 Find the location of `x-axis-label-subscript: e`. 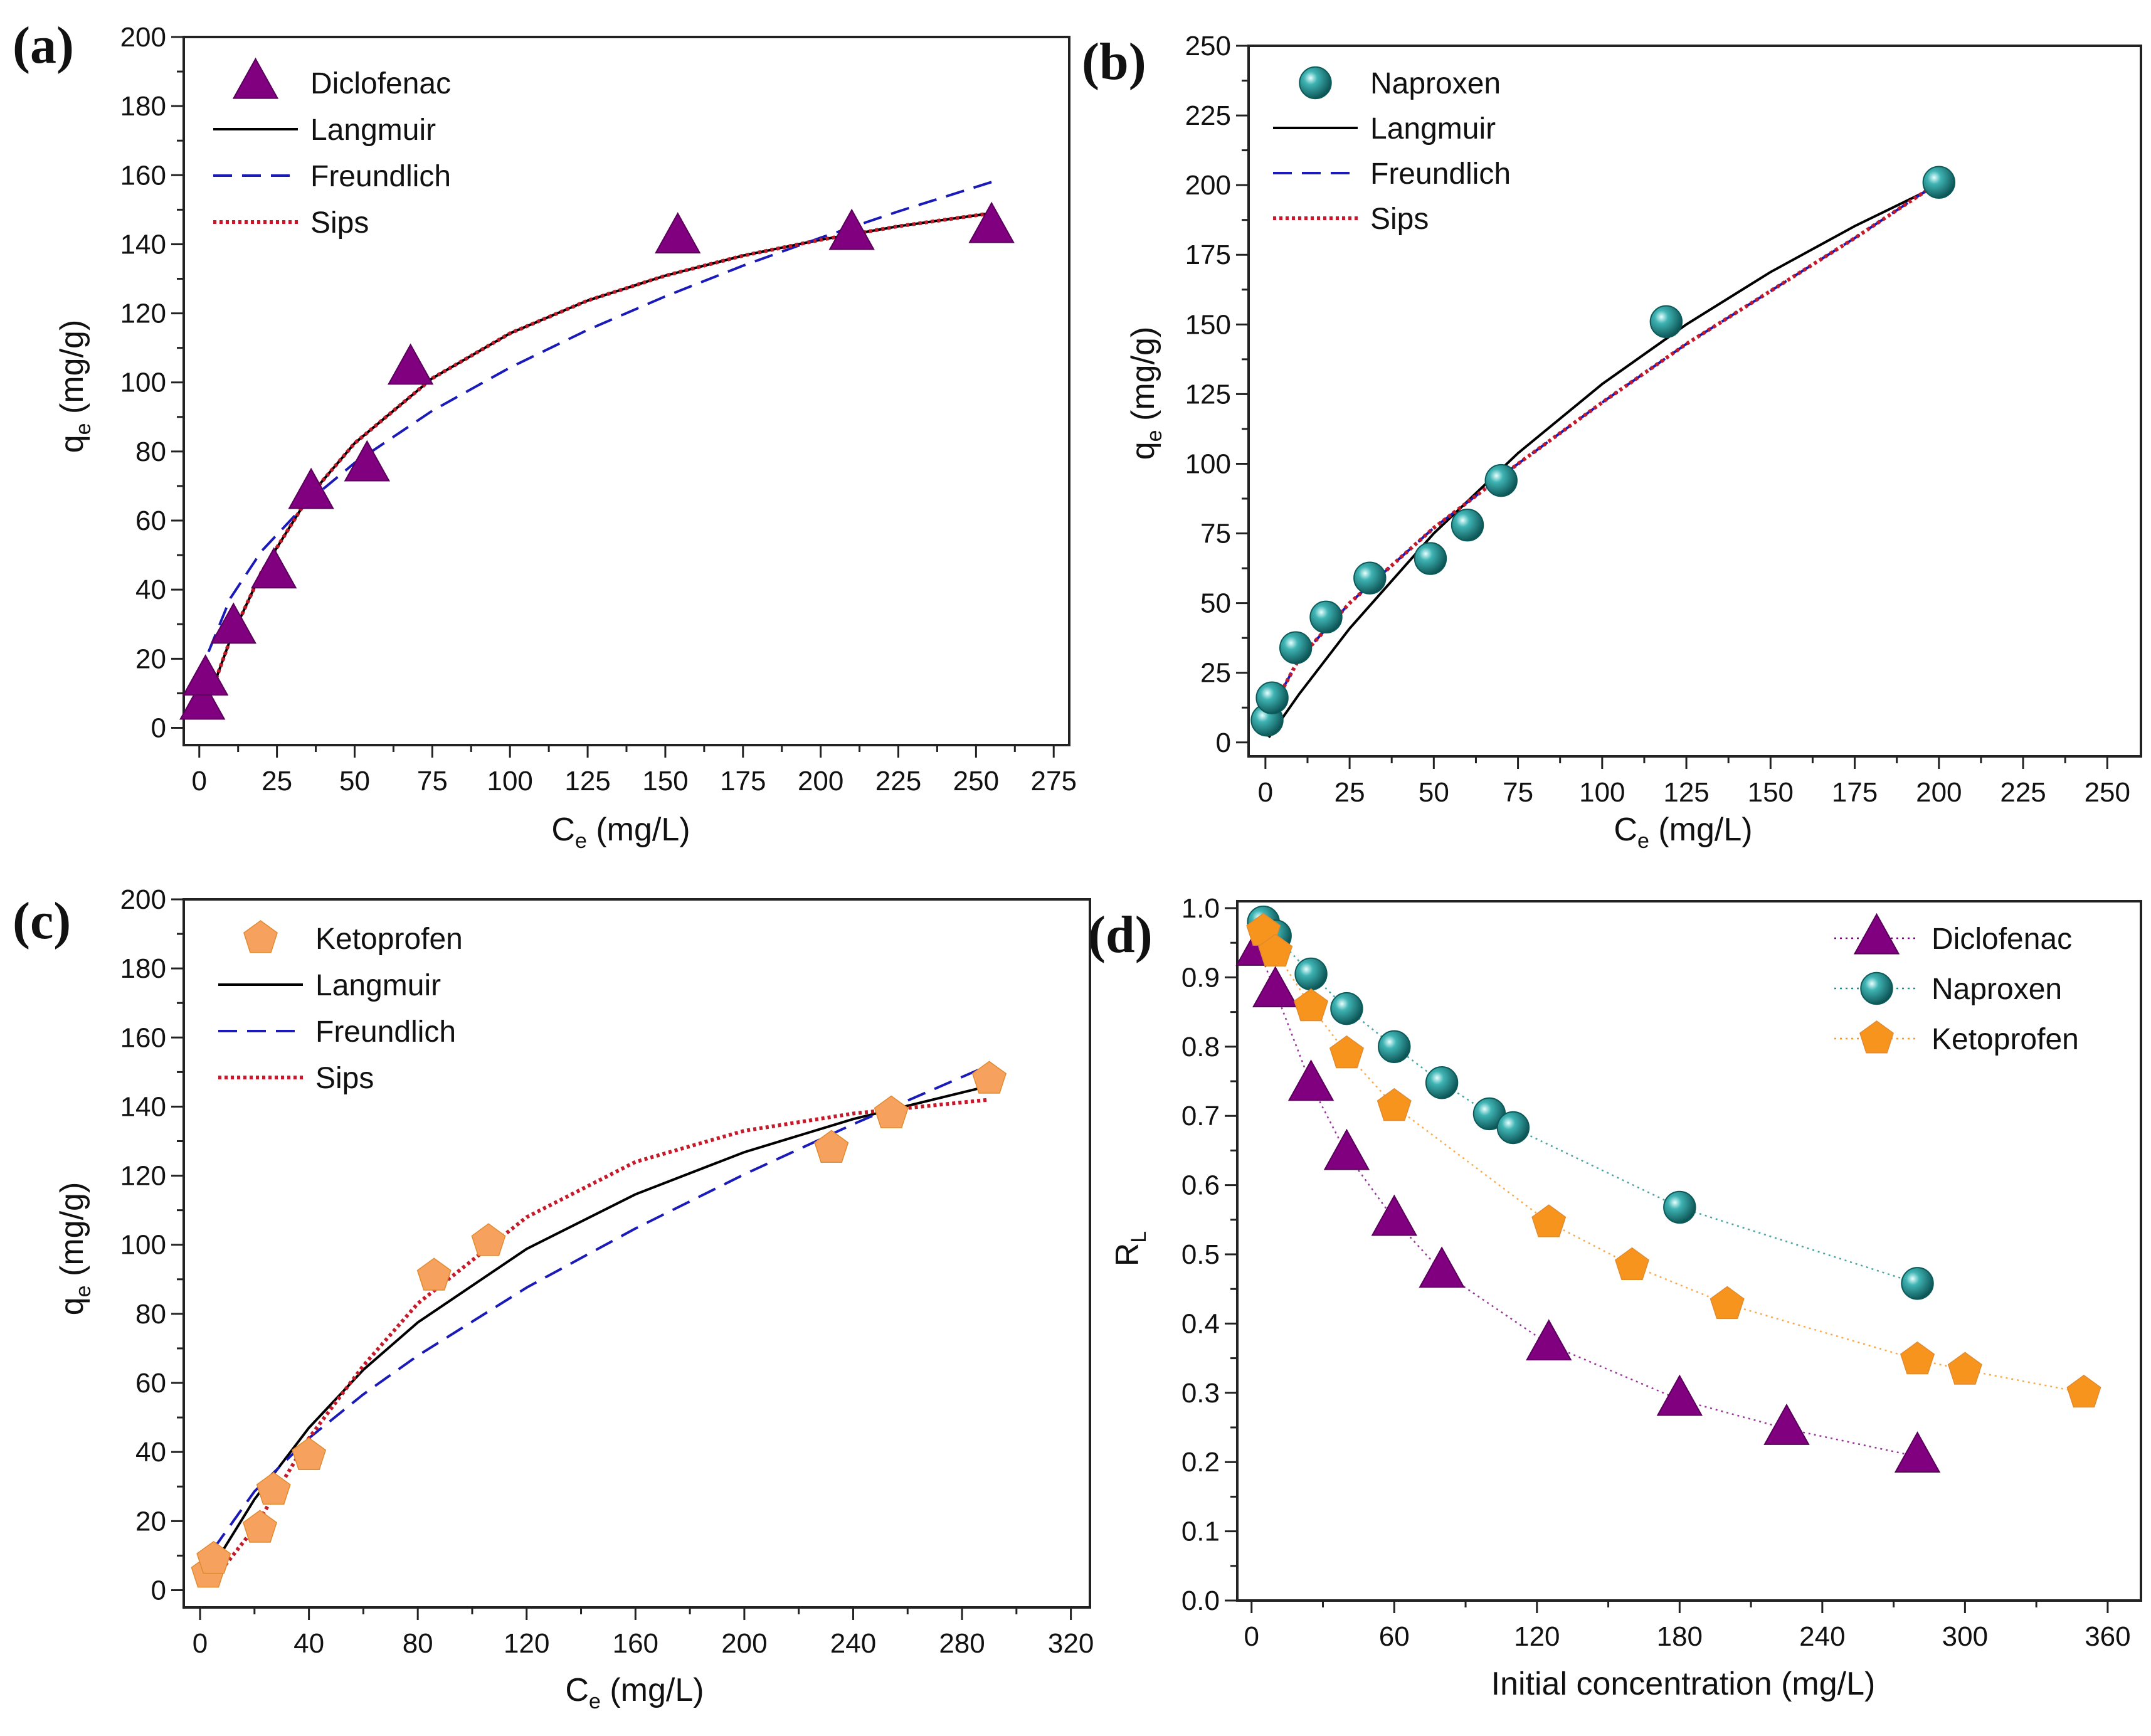

x-axis-label-subscript: e is located at coordinates (595, 1701).